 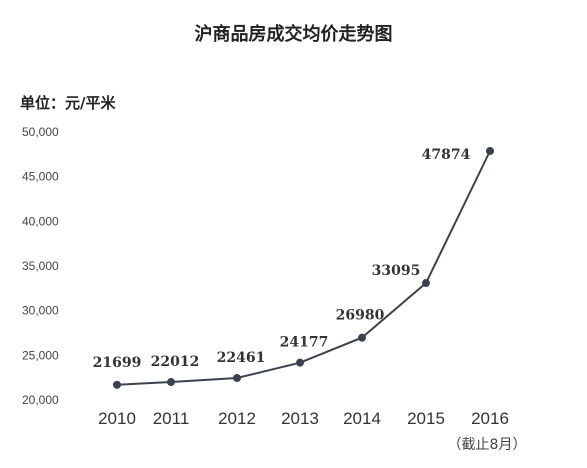 What do you see at coordinates (362, 418) in the screenshot?
I see `x-tick-label: 2014` at bounding box center [362, 418].